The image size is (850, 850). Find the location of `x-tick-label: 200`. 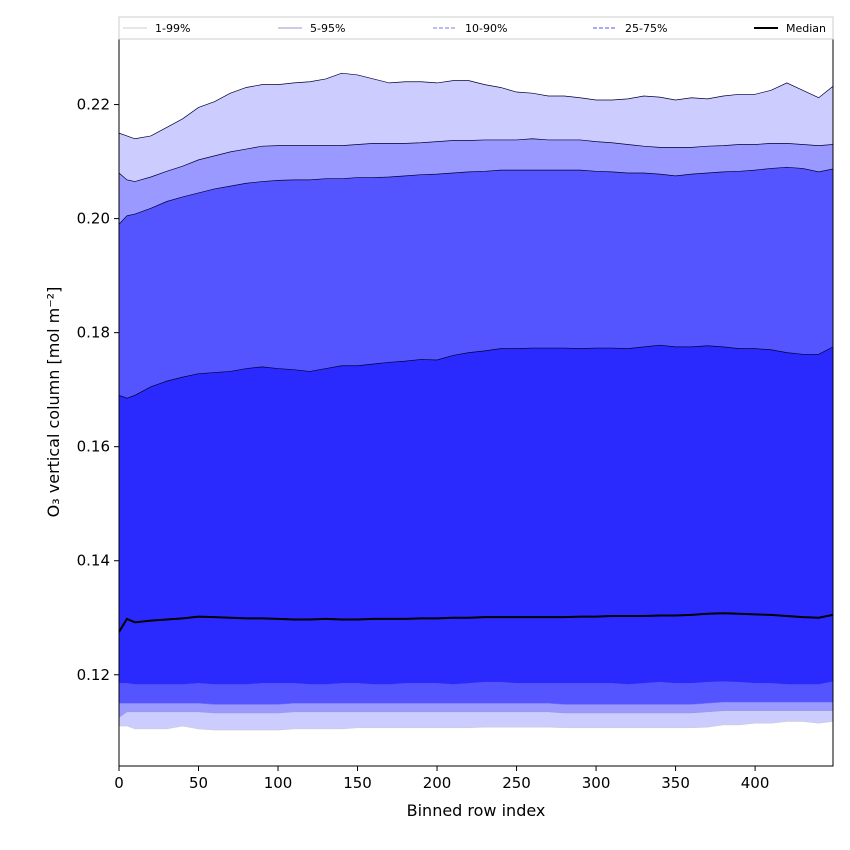

x-tick-label: 200 is located at coordinates (437, 783).